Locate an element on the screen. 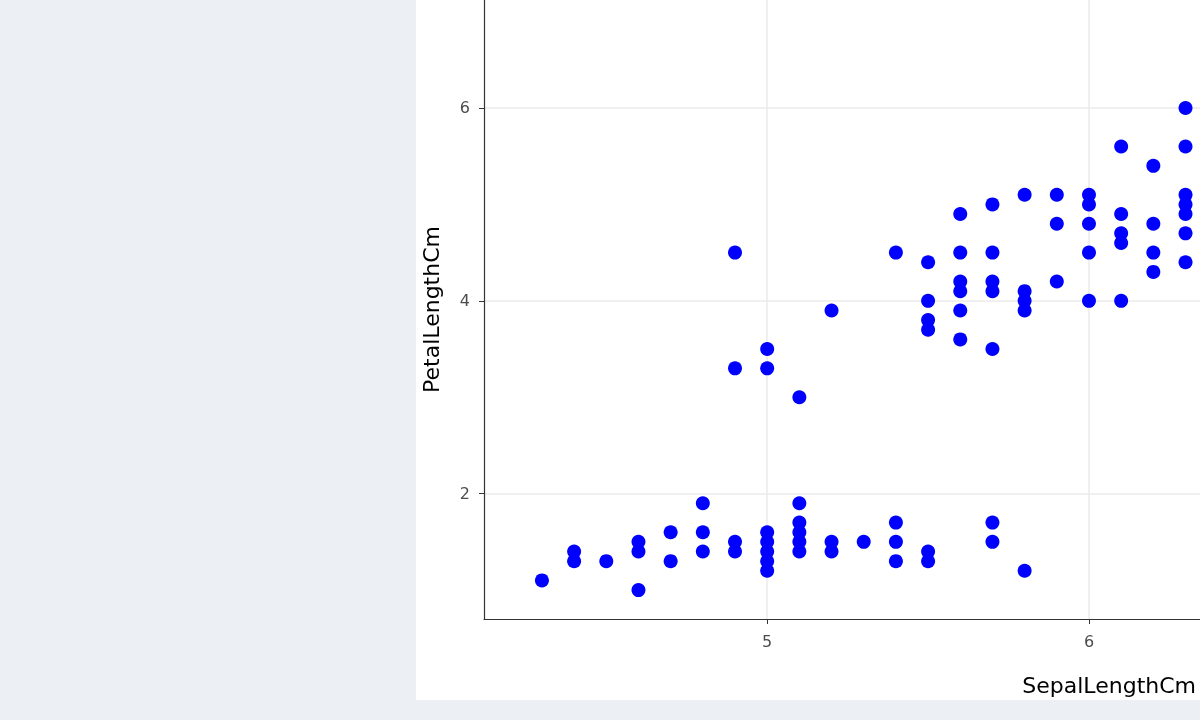 Image resolution: width=1200 pixels, height=720 pixels. x-tick-label: 5 is located at coordinates (767, 641).